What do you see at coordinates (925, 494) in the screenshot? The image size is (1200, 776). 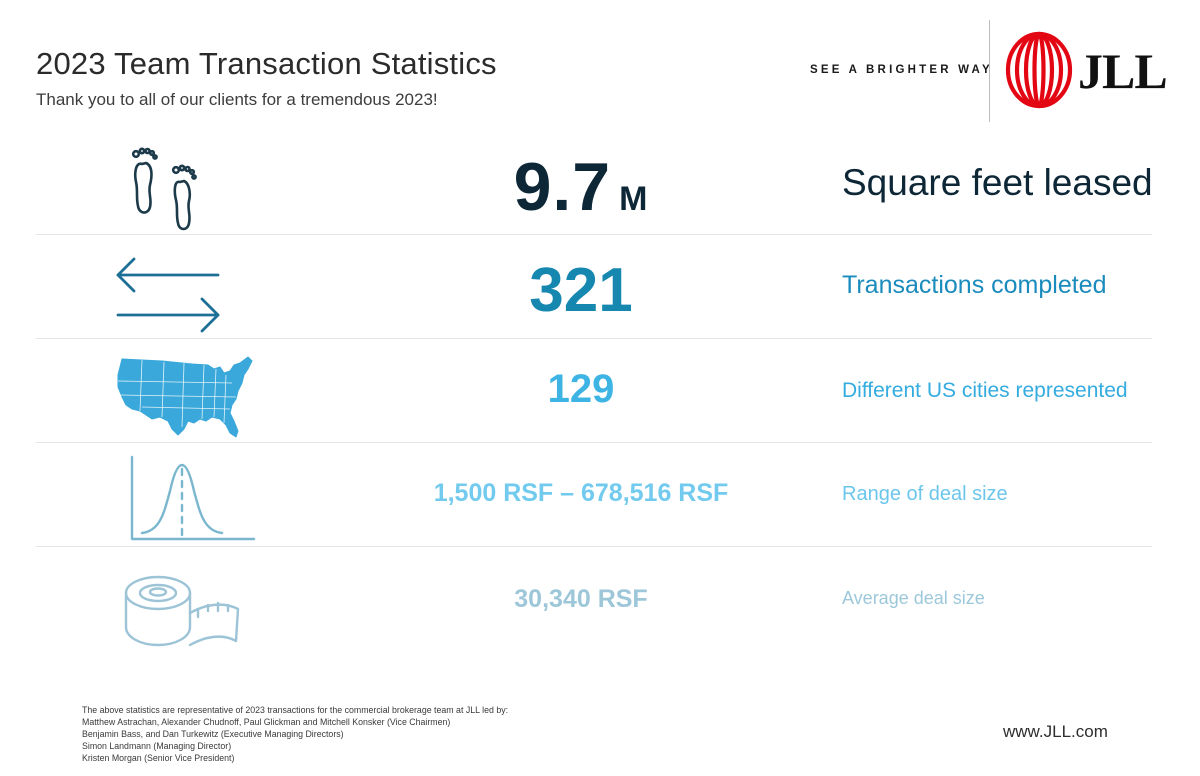 I see `stat-label-deal-range: Range of deal size` at bounding box center [925, 494].